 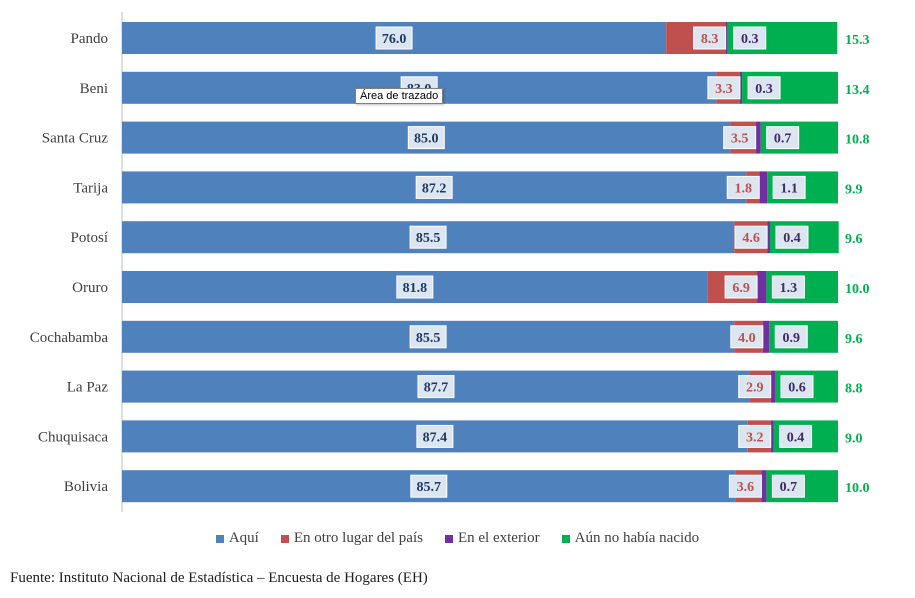 I want to click on data-label: 1.8, so click(x=743, y=188).